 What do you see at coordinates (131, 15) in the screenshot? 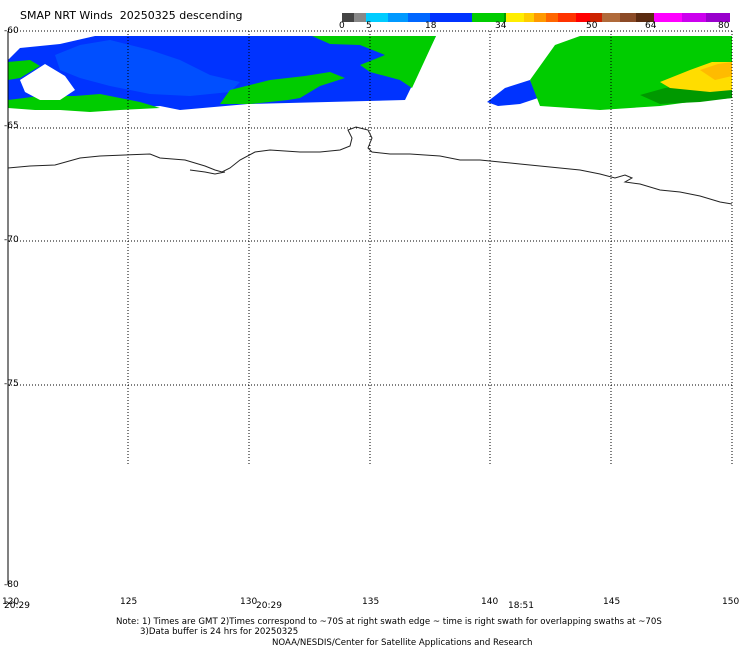
I see `map-title: SMAP NRT Winds 20250325 descending` at bounding box center [131, 15].